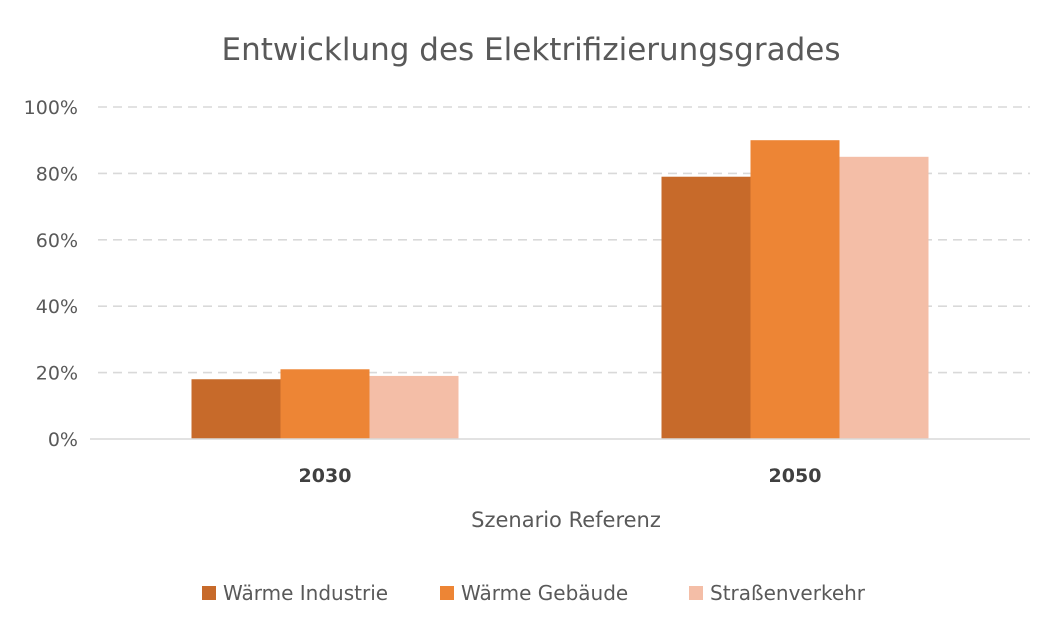 The height and width of the screenshot is (638, 1063). What do you see at coordinates (531, 50) in the screenshot?
I see `chart-title: Entwicklung des Elektrifizierungsgrades` at bounding box center [531, 50].